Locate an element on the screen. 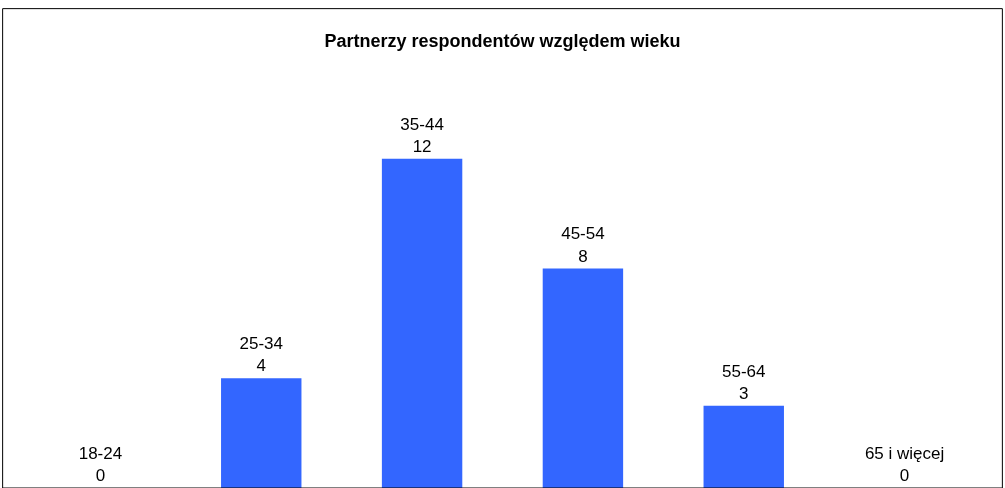 The width and height of the screenshot is (1005, 488). data-label: 8 is located at coordinates (583, 256).